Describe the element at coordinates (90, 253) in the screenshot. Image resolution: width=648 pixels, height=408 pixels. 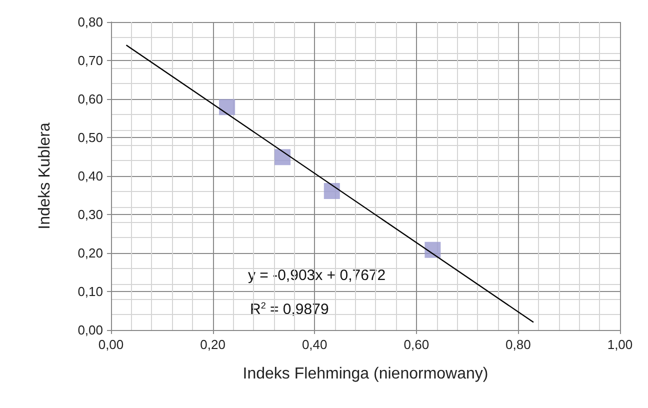
I see `y-tick-label: 0,20` at that location.